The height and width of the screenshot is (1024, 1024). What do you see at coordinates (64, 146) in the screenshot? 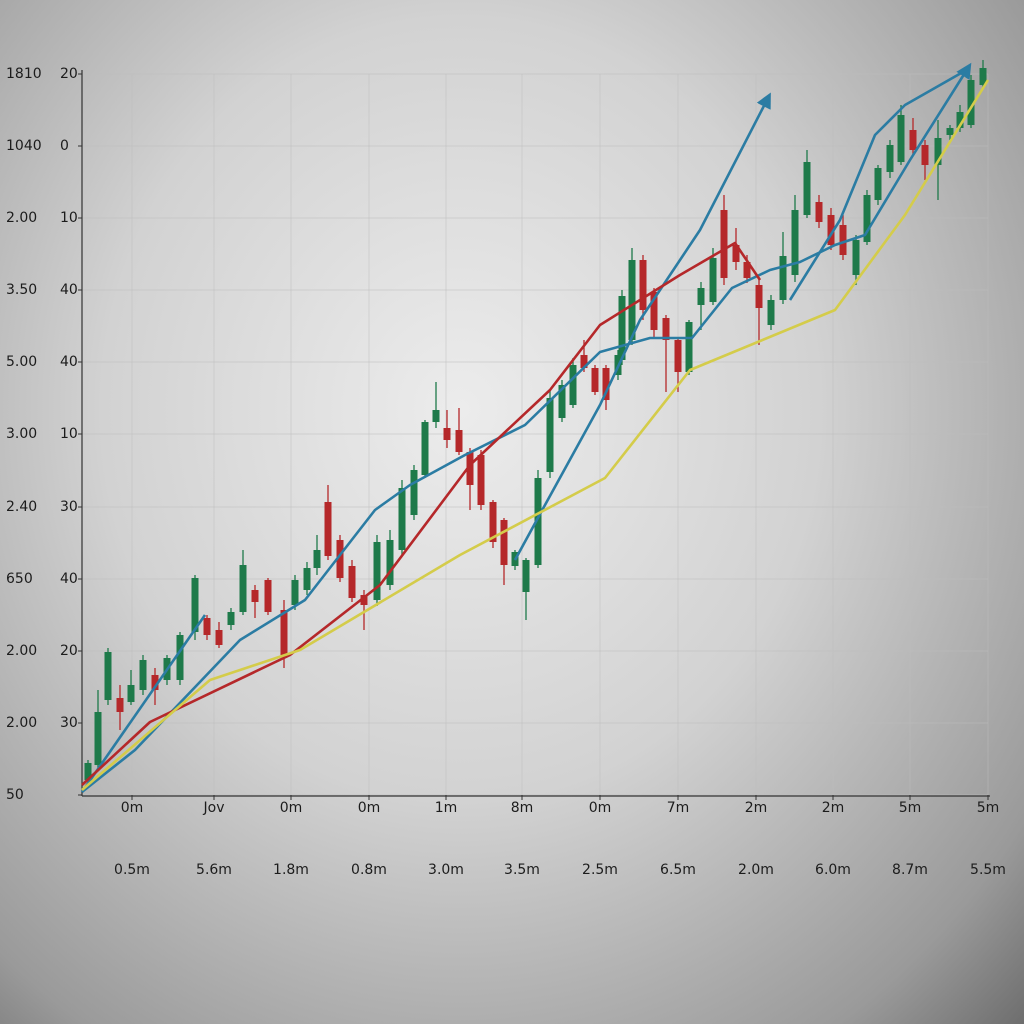
I see `y2-tick-label: 0` at bounding box center [64, 146].